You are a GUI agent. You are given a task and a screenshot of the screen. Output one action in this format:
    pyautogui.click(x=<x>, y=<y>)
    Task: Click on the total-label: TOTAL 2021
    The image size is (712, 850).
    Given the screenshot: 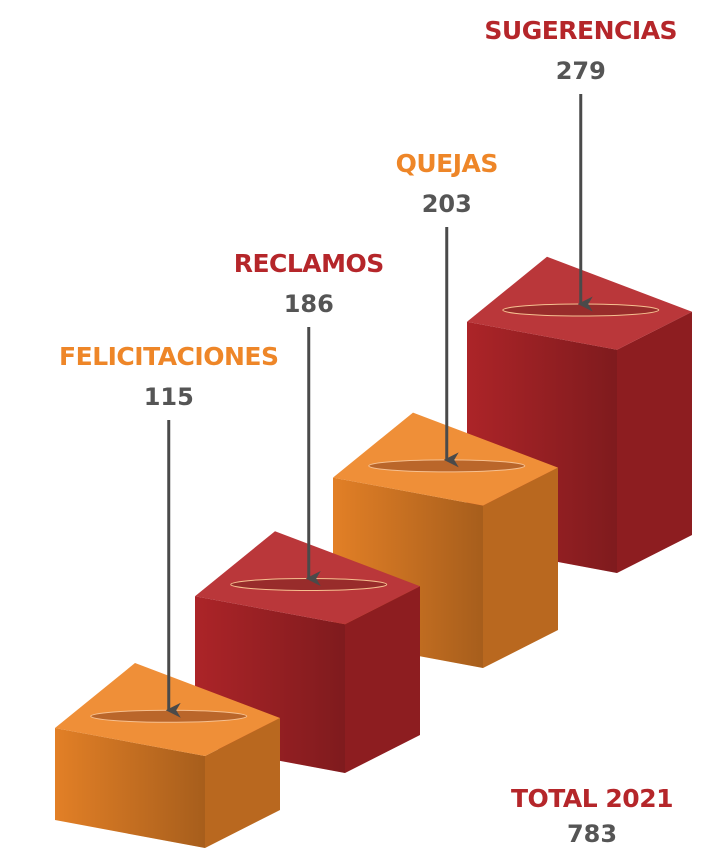 What is the action you would take?
    pyautogui.click(x=592, y=798)
    